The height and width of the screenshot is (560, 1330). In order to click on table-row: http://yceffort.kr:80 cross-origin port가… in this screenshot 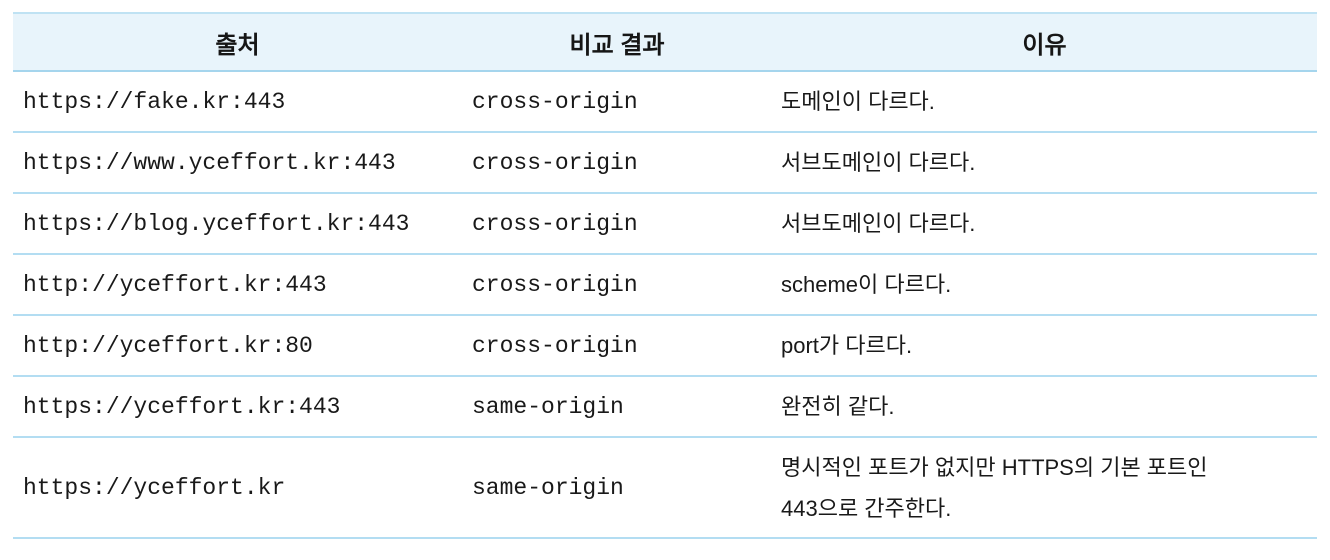, I will do `click(665, 346)`.